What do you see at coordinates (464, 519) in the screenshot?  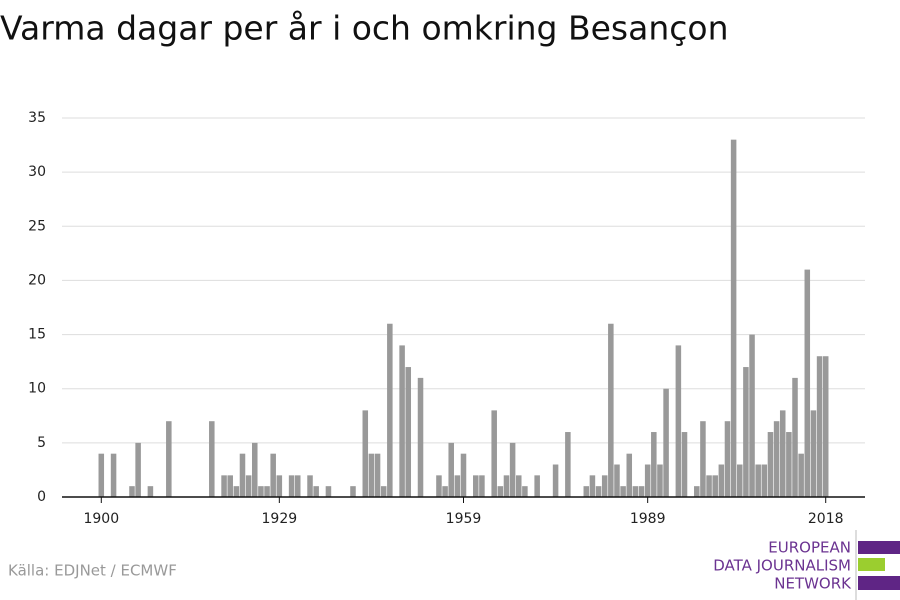 I see `x-tick-label: 1959` at bounding box center [464, 519].